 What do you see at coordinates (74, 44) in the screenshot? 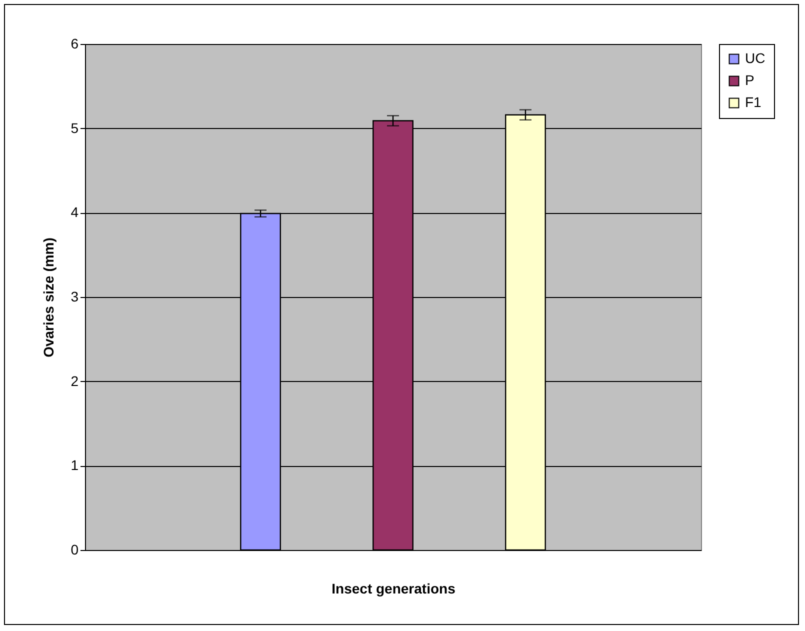
I see `y-tick-label: 6` at bounding box center [74, 44].